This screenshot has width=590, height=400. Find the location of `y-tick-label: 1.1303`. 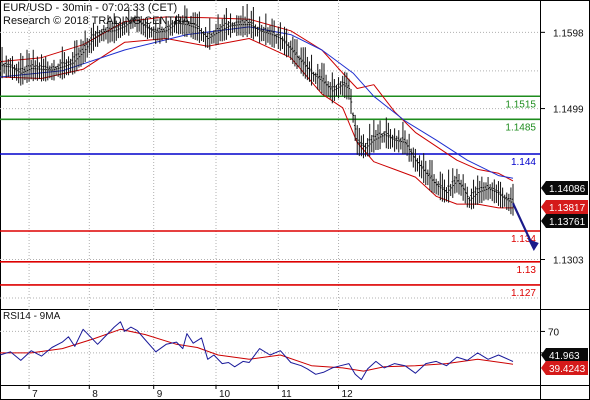

y-tick-label: 1.1303 is located at coordinates (568, 260).